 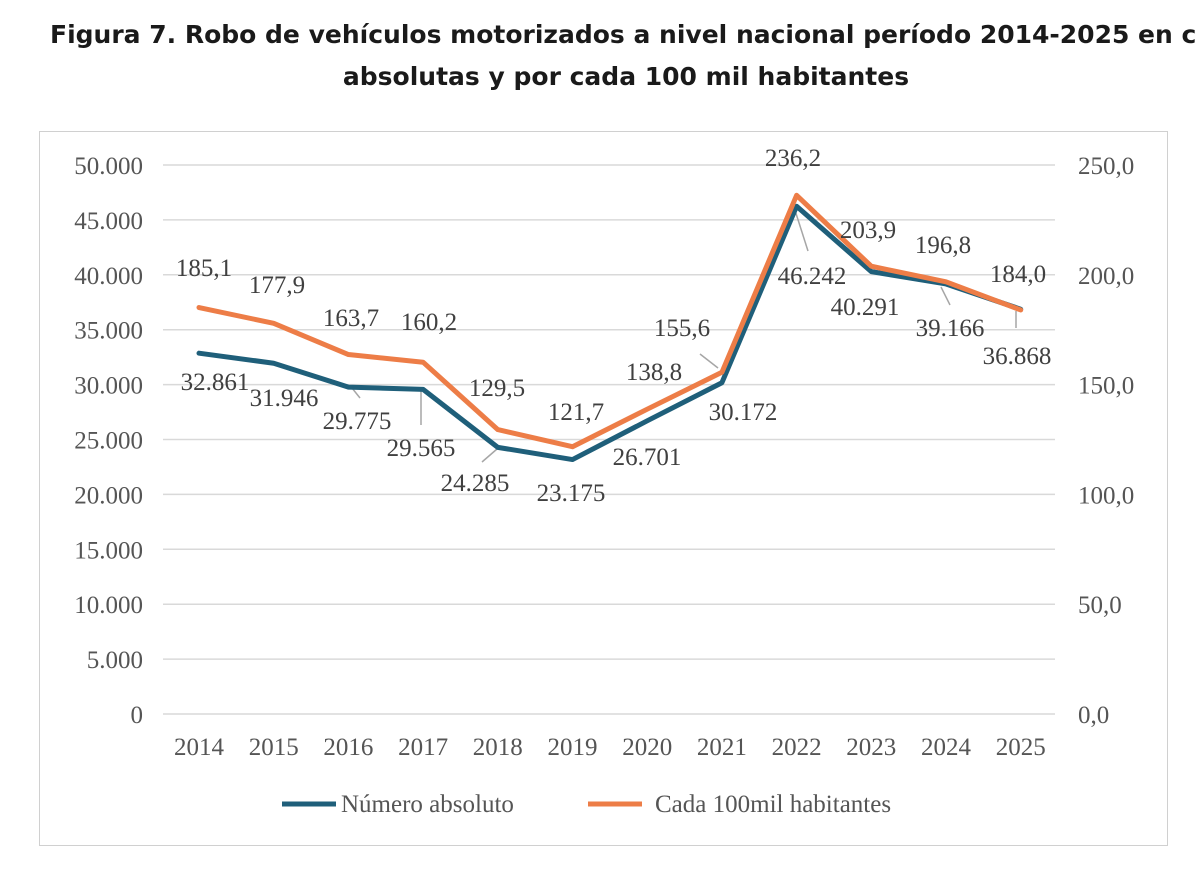 I want to click on x-tick-label: 2020, so click(x=647, y=747).